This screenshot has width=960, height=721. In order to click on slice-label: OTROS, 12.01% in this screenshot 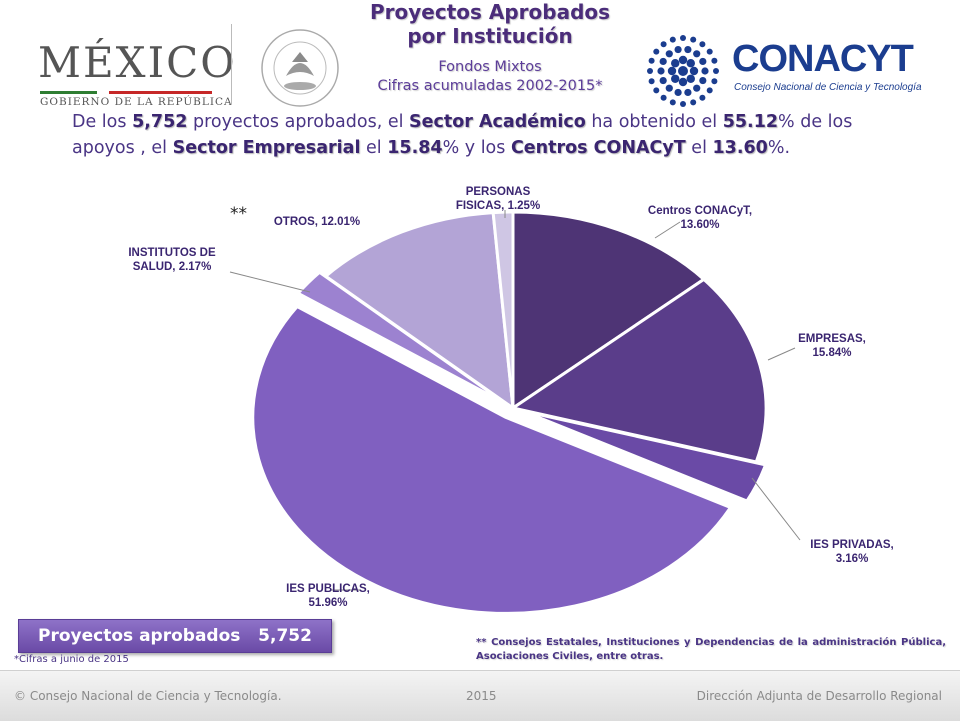, I will do `click(317, 222)`.